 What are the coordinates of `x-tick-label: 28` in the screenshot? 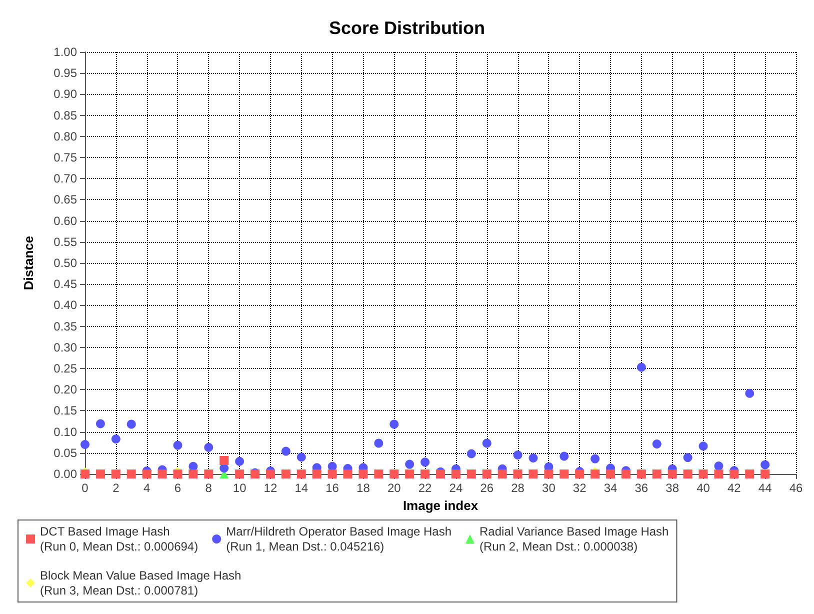 It's located at (518, 488).